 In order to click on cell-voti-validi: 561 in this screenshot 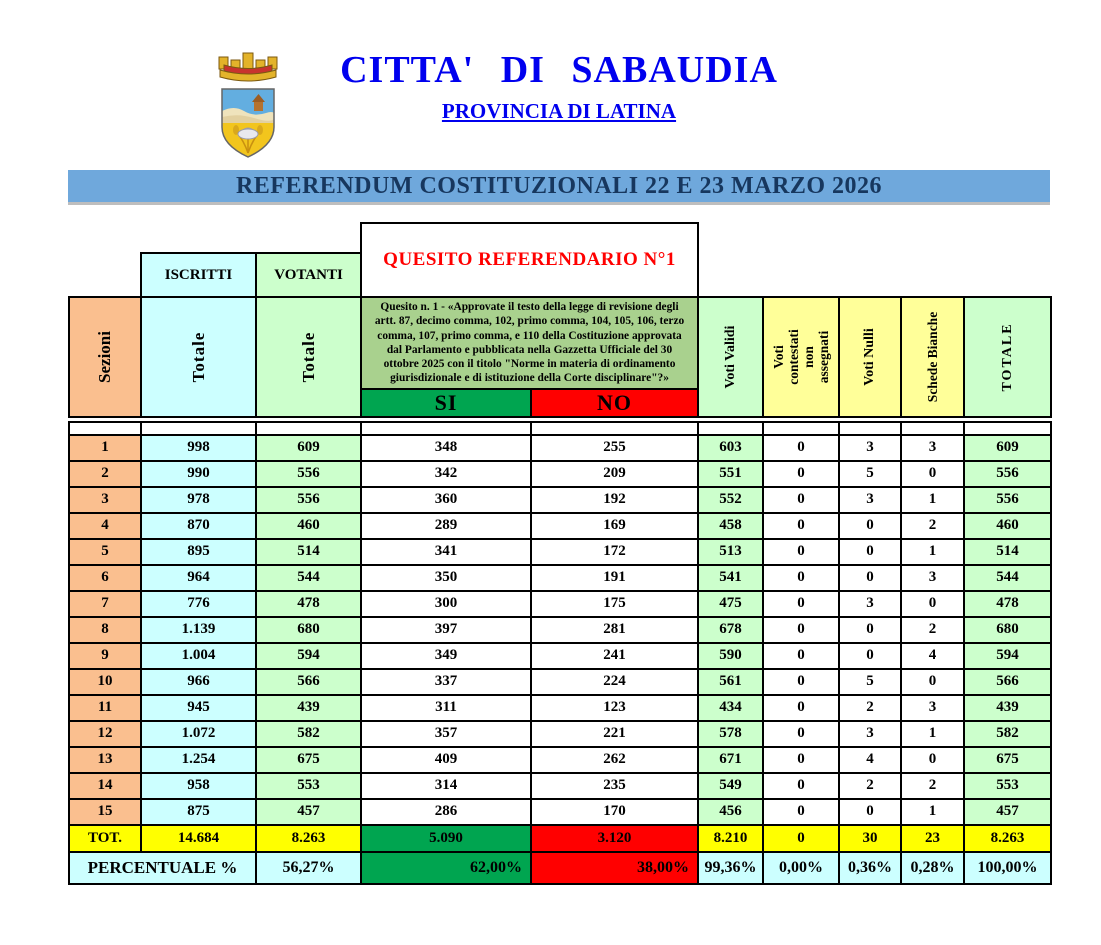, I will do `click(731, 681)`.